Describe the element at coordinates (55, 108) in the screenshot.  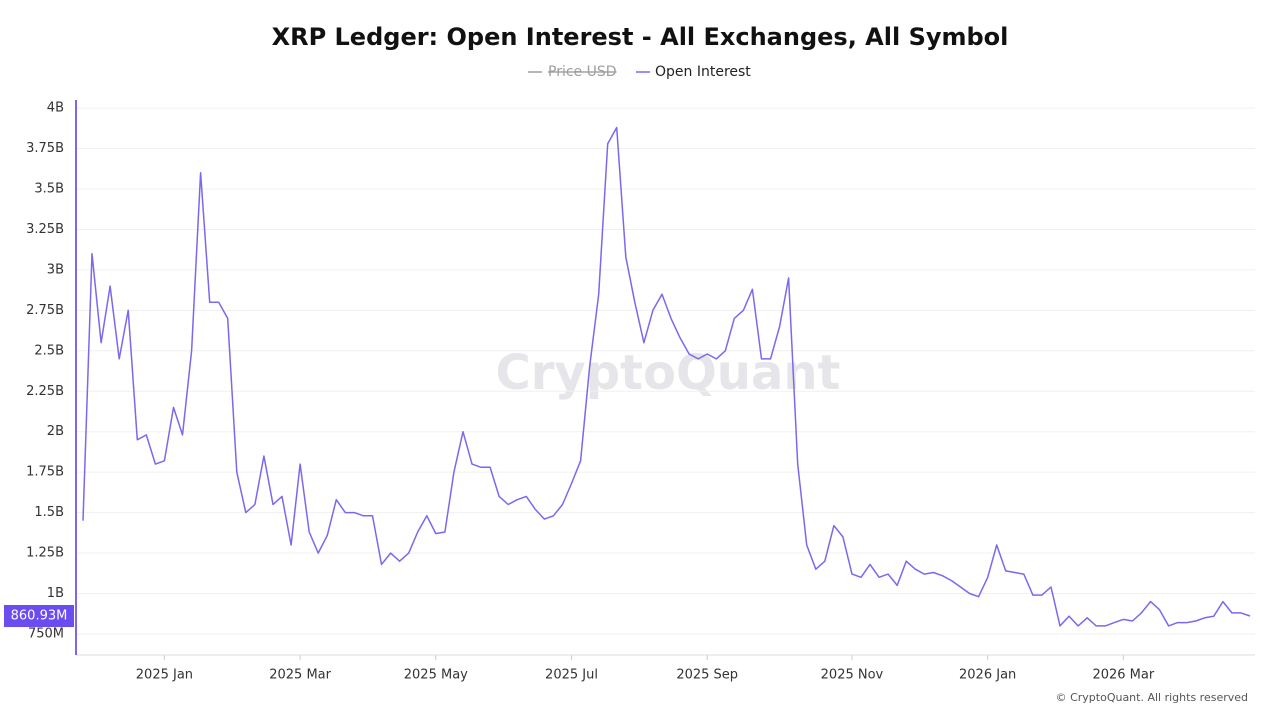
I see `y-tick-label: 4B` at that location.